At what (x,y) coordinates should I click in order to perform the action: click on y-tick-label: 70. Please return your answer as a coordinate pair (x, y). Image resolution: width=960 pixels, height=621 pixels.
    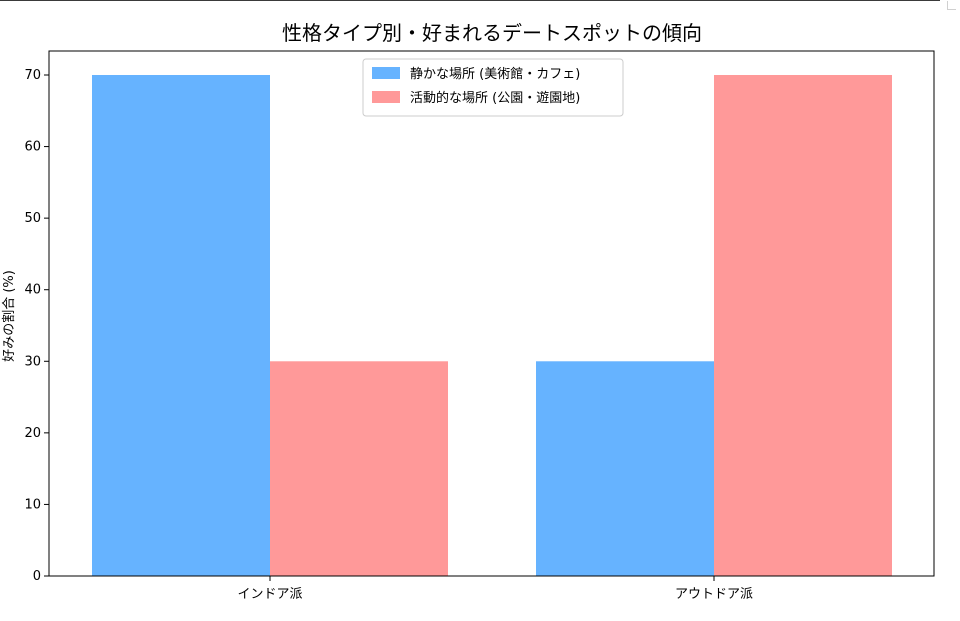
    Looking at the image, I should click on (32, 75).